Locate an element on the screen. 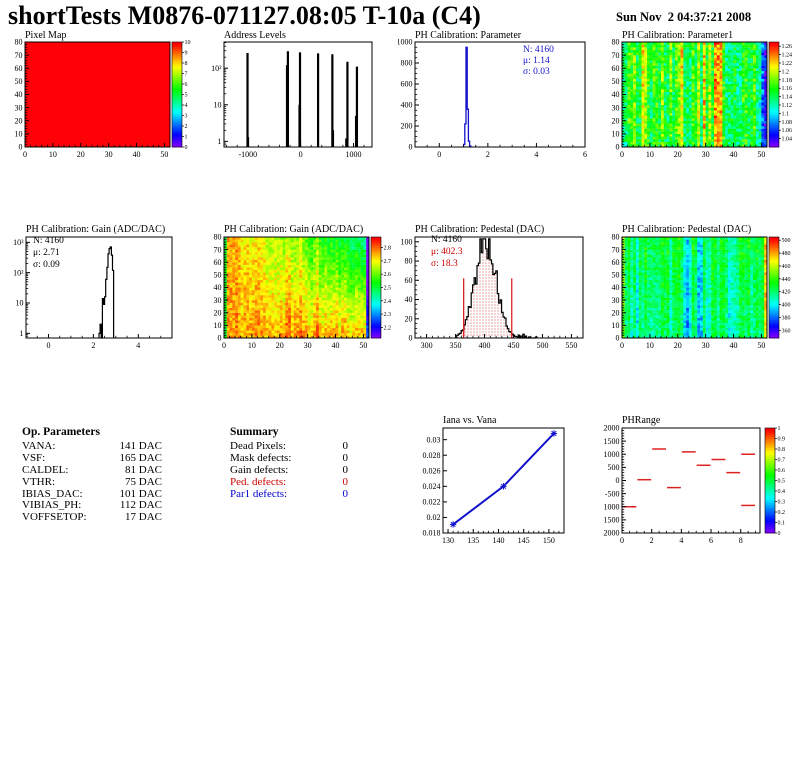 The height and width of the screenshot is (772, 796). summary-label: Par1 defects: is located at coordinates (259, 493).